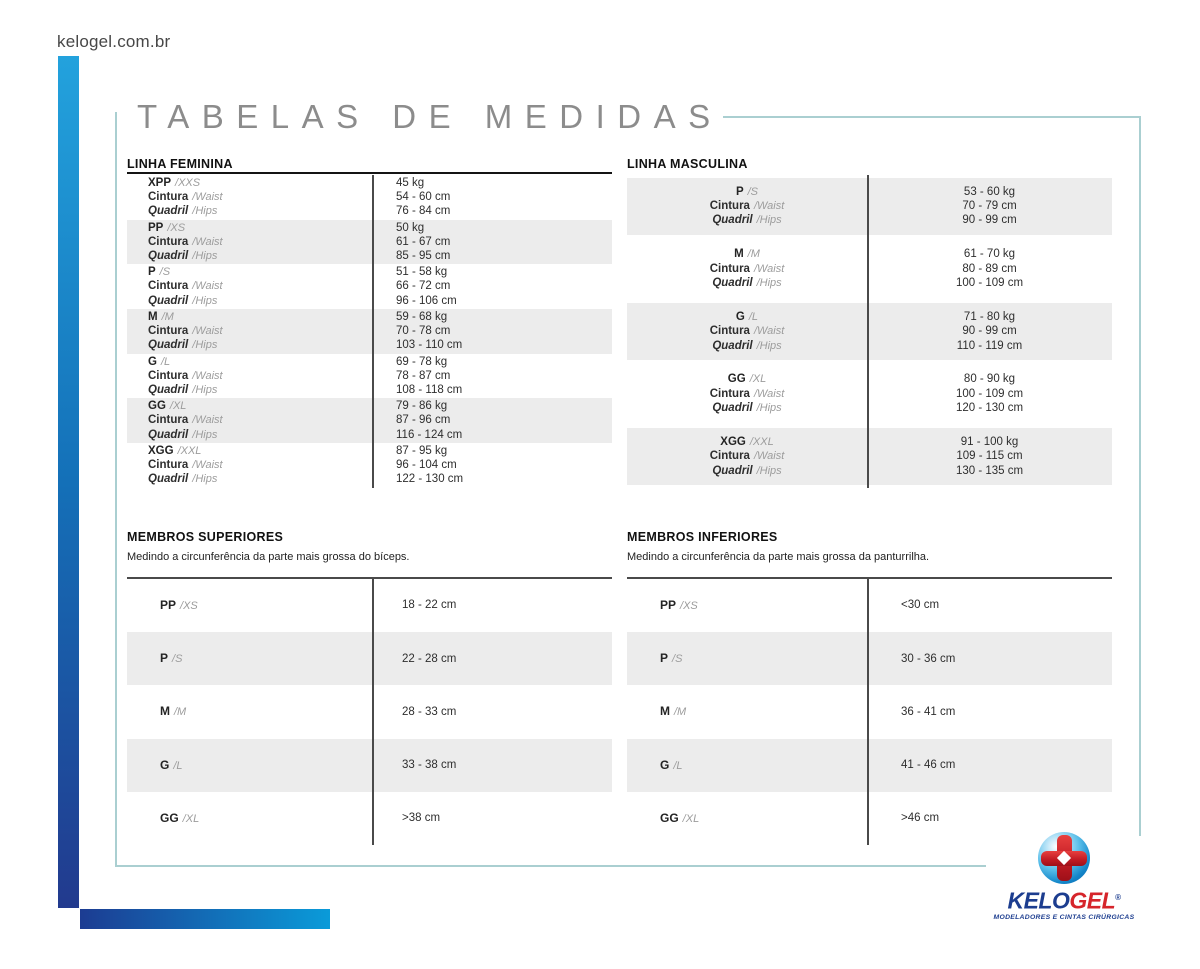  Describe the element at coordinates (205, 919) in the screenshot. I see `bottom-accent-bar` at that location.